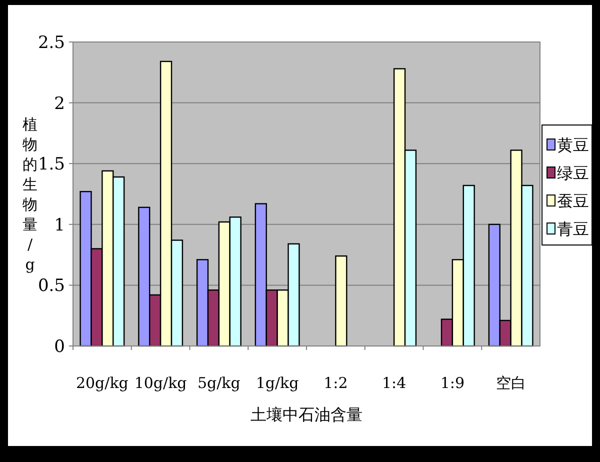 The image size is (600, 462). I want to click on x-tick-label: 1:9, so click(452, 383).